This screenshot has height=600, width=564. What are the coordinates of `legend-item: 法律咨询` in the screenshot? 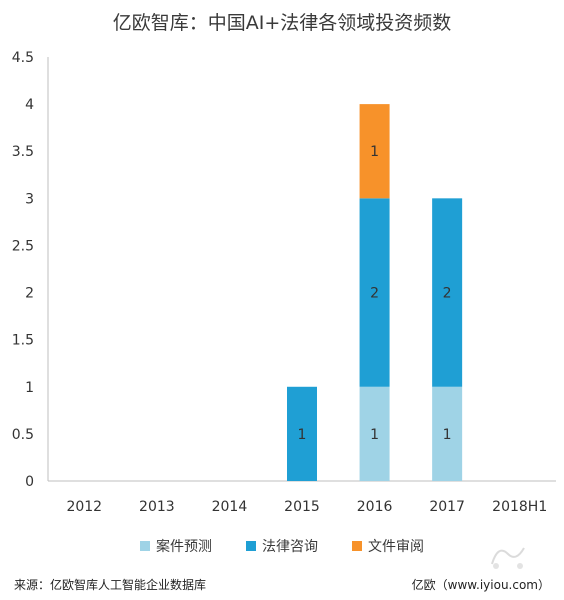 It's located at (282, 546).